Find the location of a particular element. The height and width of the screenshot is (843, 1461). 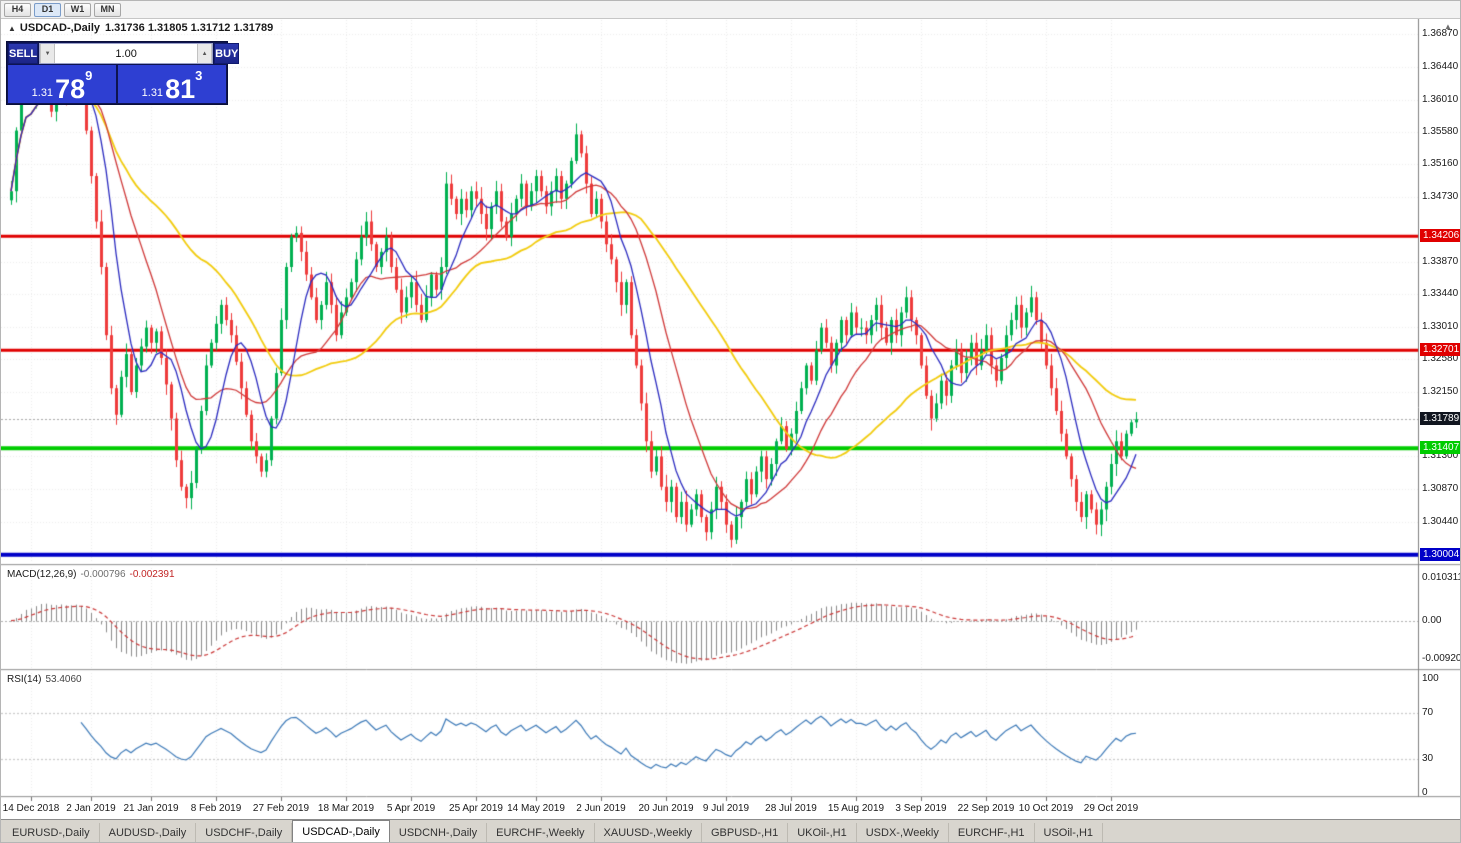

chart-tab-eurchf-h1: EURCHF-,H1 is located at coordinates (992, 832).